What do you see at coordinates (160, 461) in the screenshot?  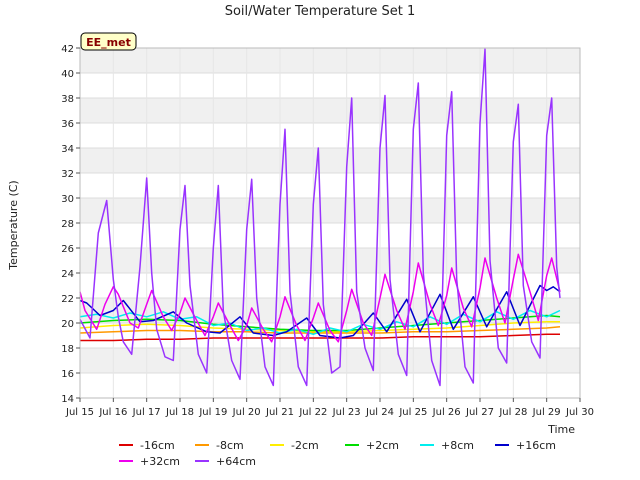 I see `legend-label: +32cm` at bounding box center [160, 461].